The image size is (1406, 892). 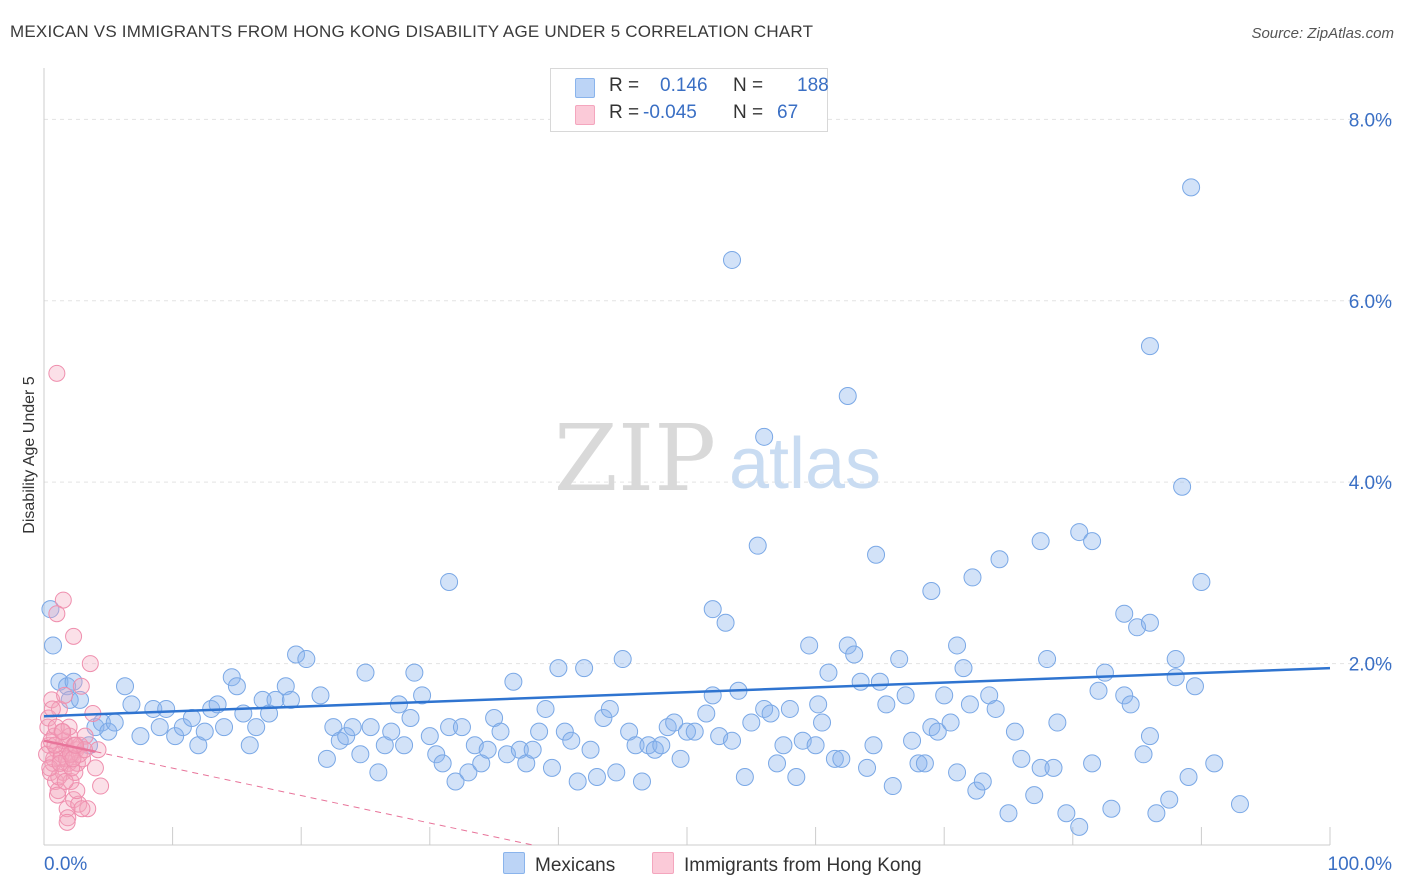 What do you see at coordinates (787, 864) in the screenshot?
I see `legend-hongkong: Immigrants from Hong Kong` at bounding box center [787, 864].